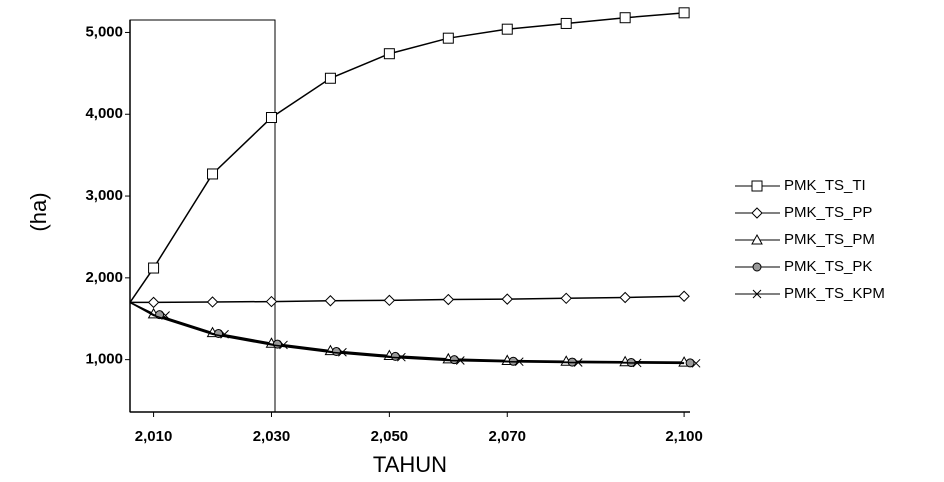  I want to click on y-axis-title: (ha), so click(38, 211).